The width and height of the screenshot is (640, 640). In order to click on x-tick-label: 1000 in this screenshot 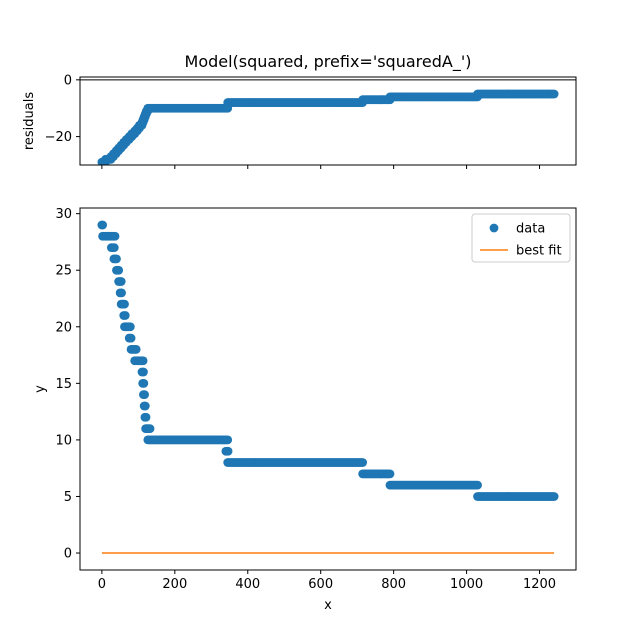, I will do `click(466, 584)`.